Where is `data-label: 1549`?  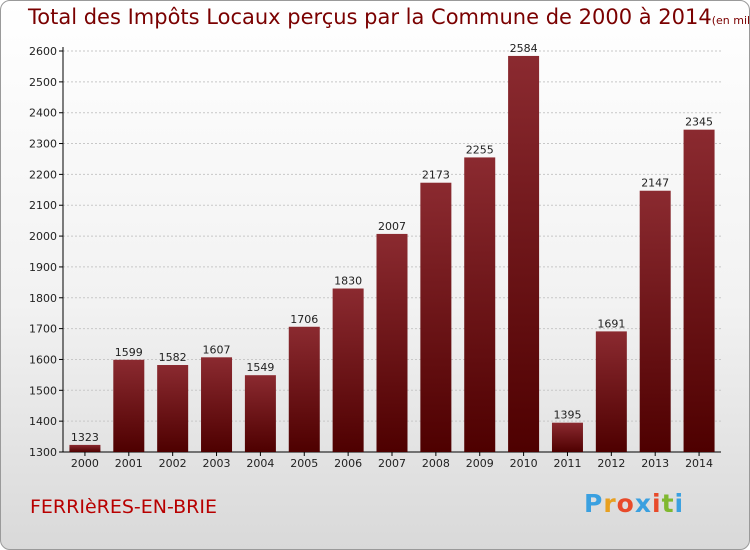 data-label: 1549 is located at coordinates (260, 367).